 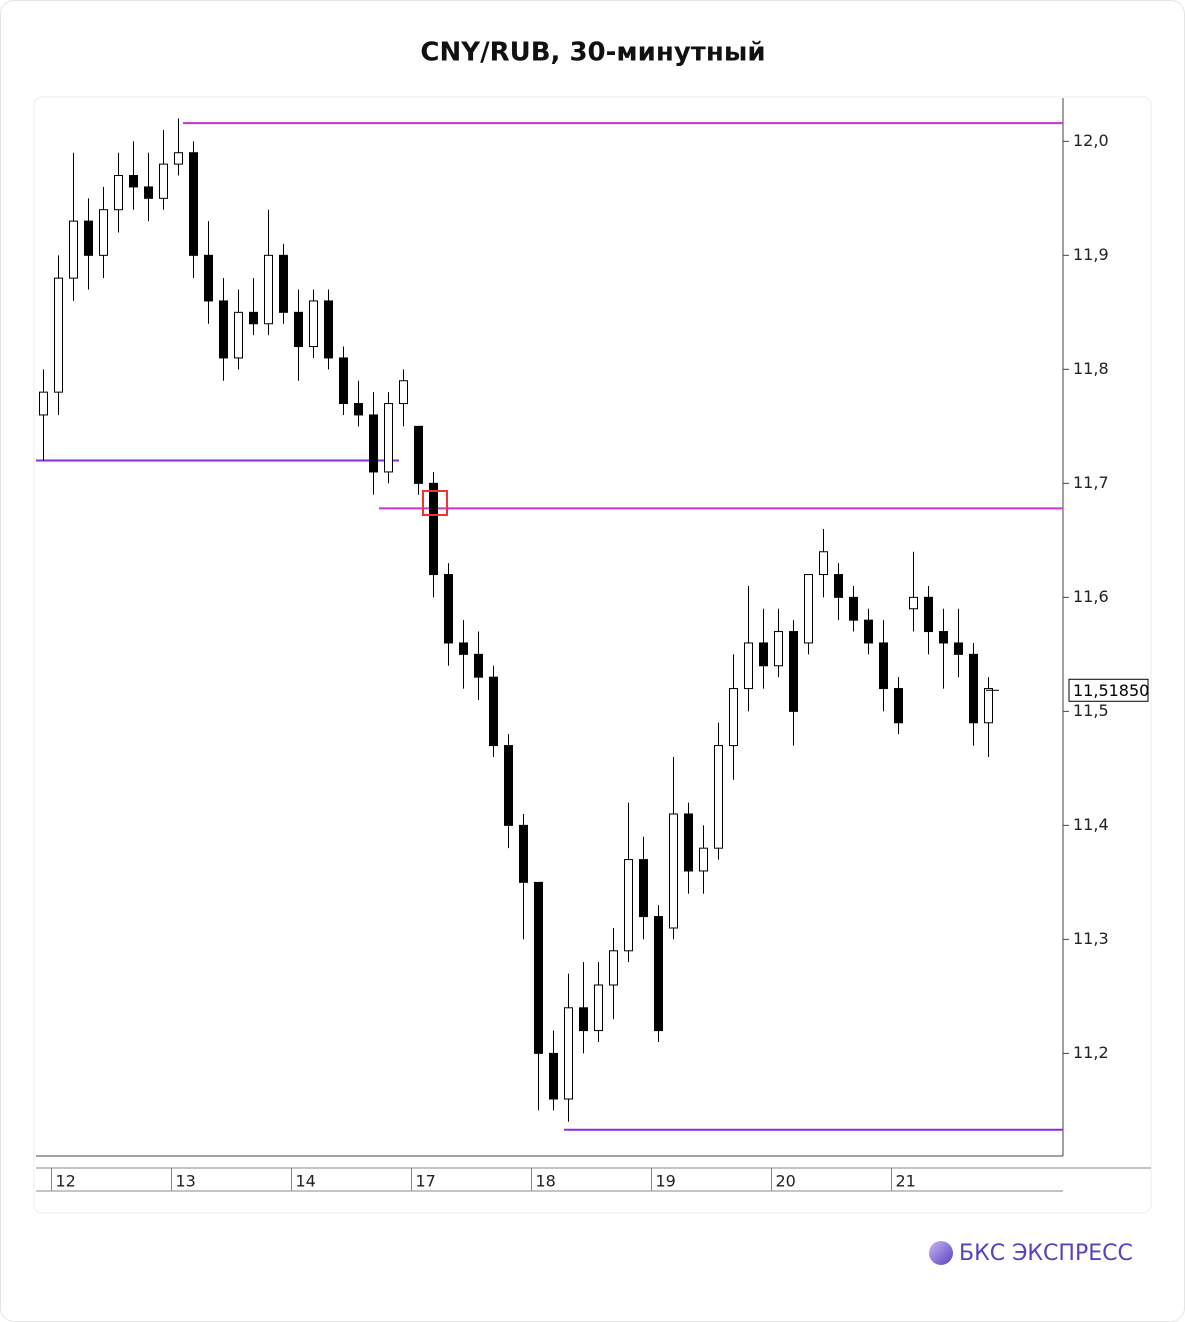 What do you see at coordinates (1046, 1253) in the screenshot?
I see `brand: БКС ЭКСПРЕСС` at bounding box center [1046, 1253].